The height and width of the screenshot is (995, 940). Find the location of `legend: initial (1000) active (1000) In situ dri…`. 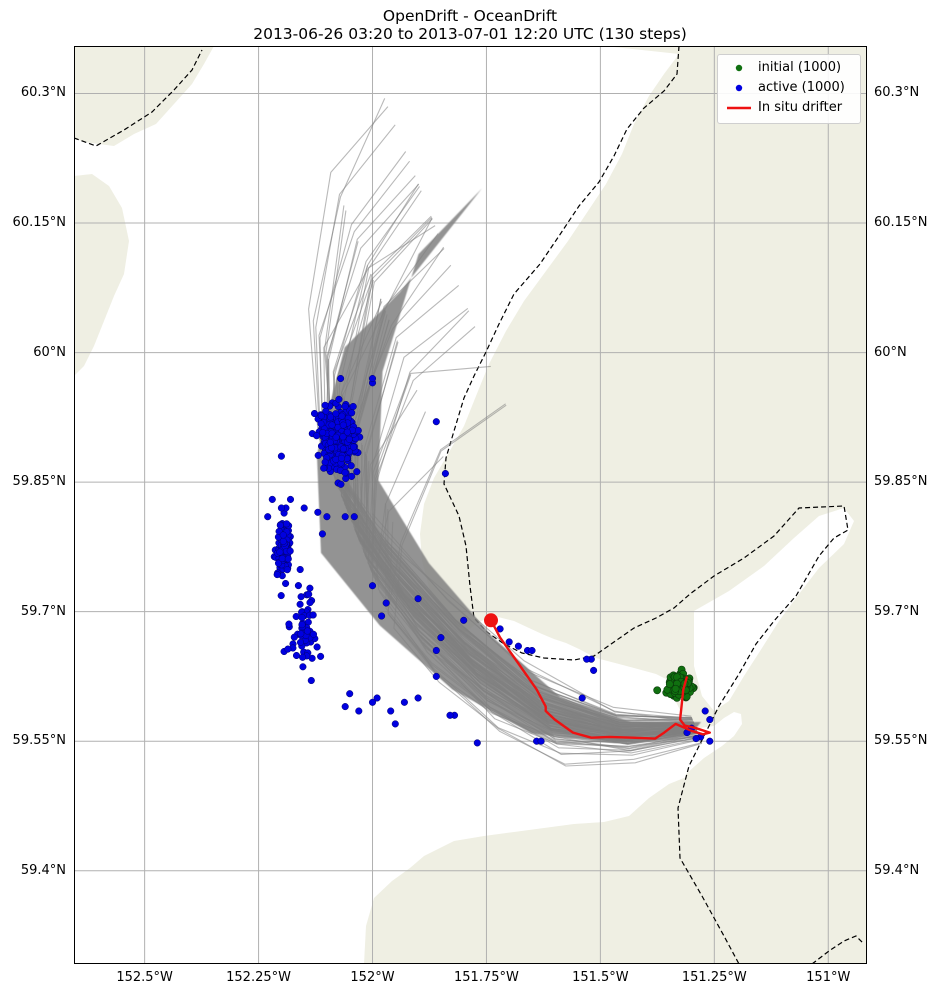

legend: initial (1000) active (1000) In situ dri… is located at coordinates (789, 89).